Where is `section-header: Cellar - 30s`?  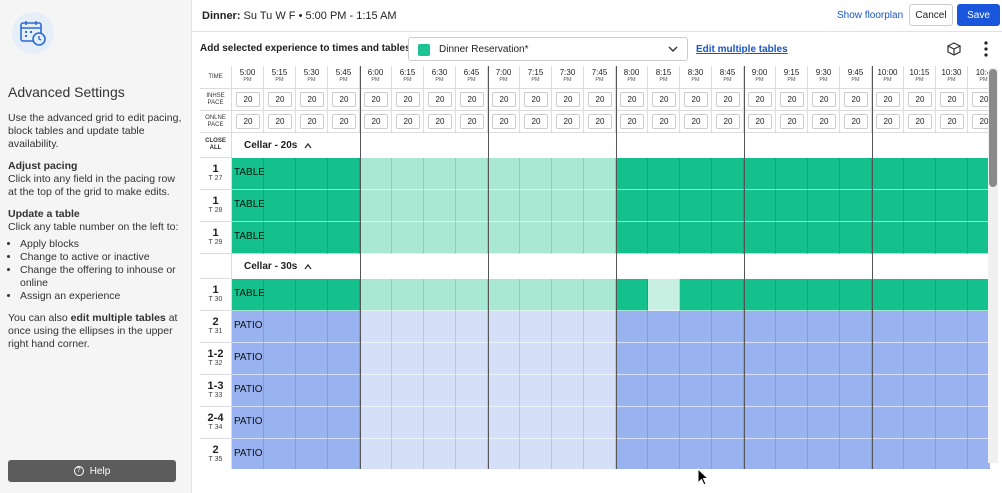 section-header: Cellar - 30s is located at coordinates (611, 266).